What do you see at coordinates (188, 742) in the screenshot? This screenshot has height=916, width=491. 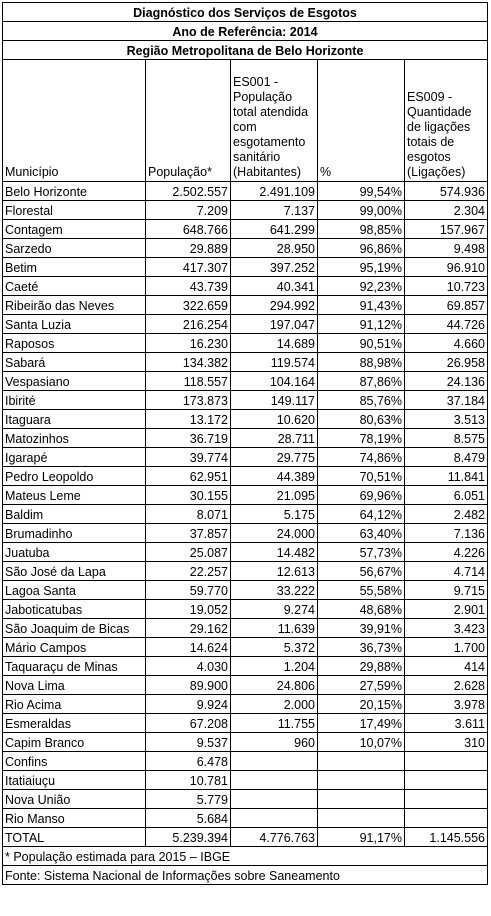 I see `cell-populacao: 9.537` at bounding box center [188, 742].